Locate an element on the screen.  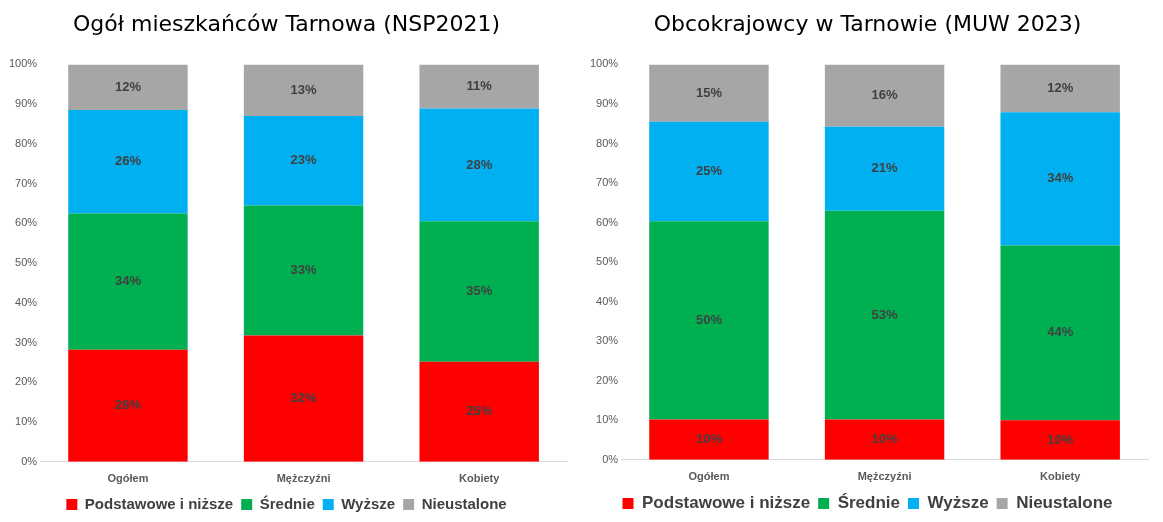
data-label: 44% is located at coordinates (1060, 332).